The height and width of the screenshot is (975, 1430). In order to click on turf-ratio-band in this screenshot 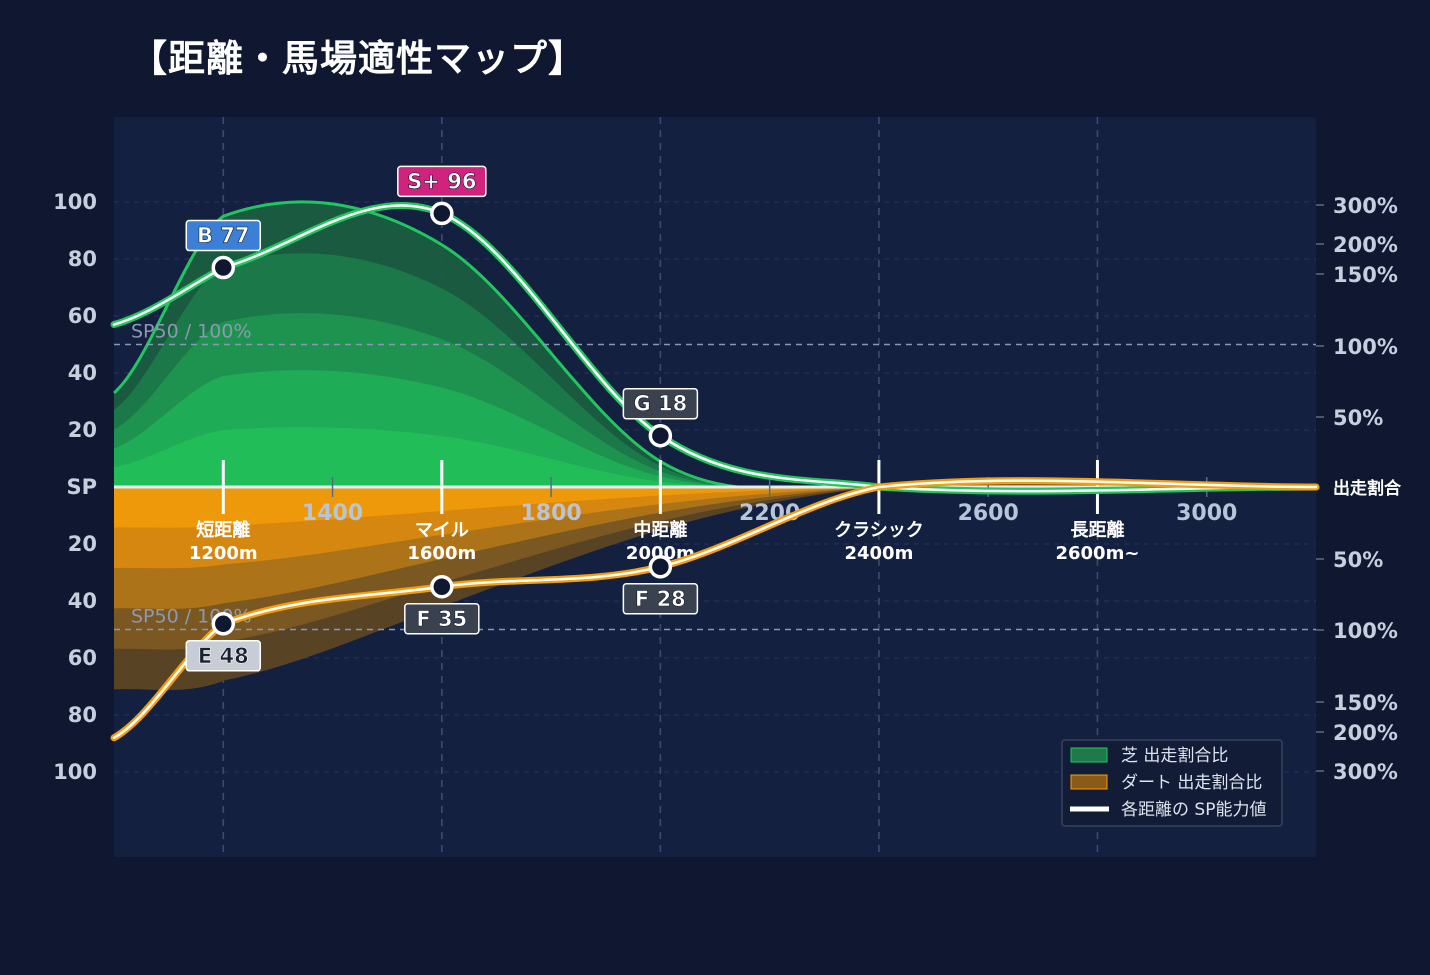, I will do `click(715, 457)`.